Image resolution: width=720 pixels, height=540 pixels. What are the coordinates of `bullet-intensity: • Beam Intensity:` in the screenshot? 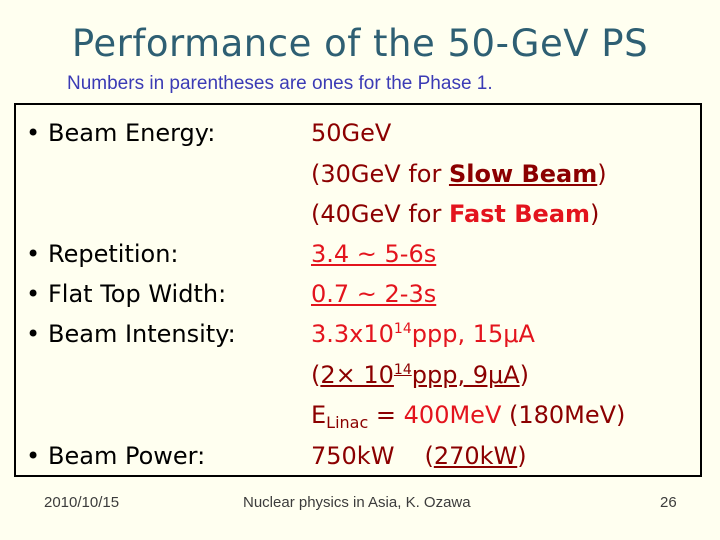 It's located at (131, 334).